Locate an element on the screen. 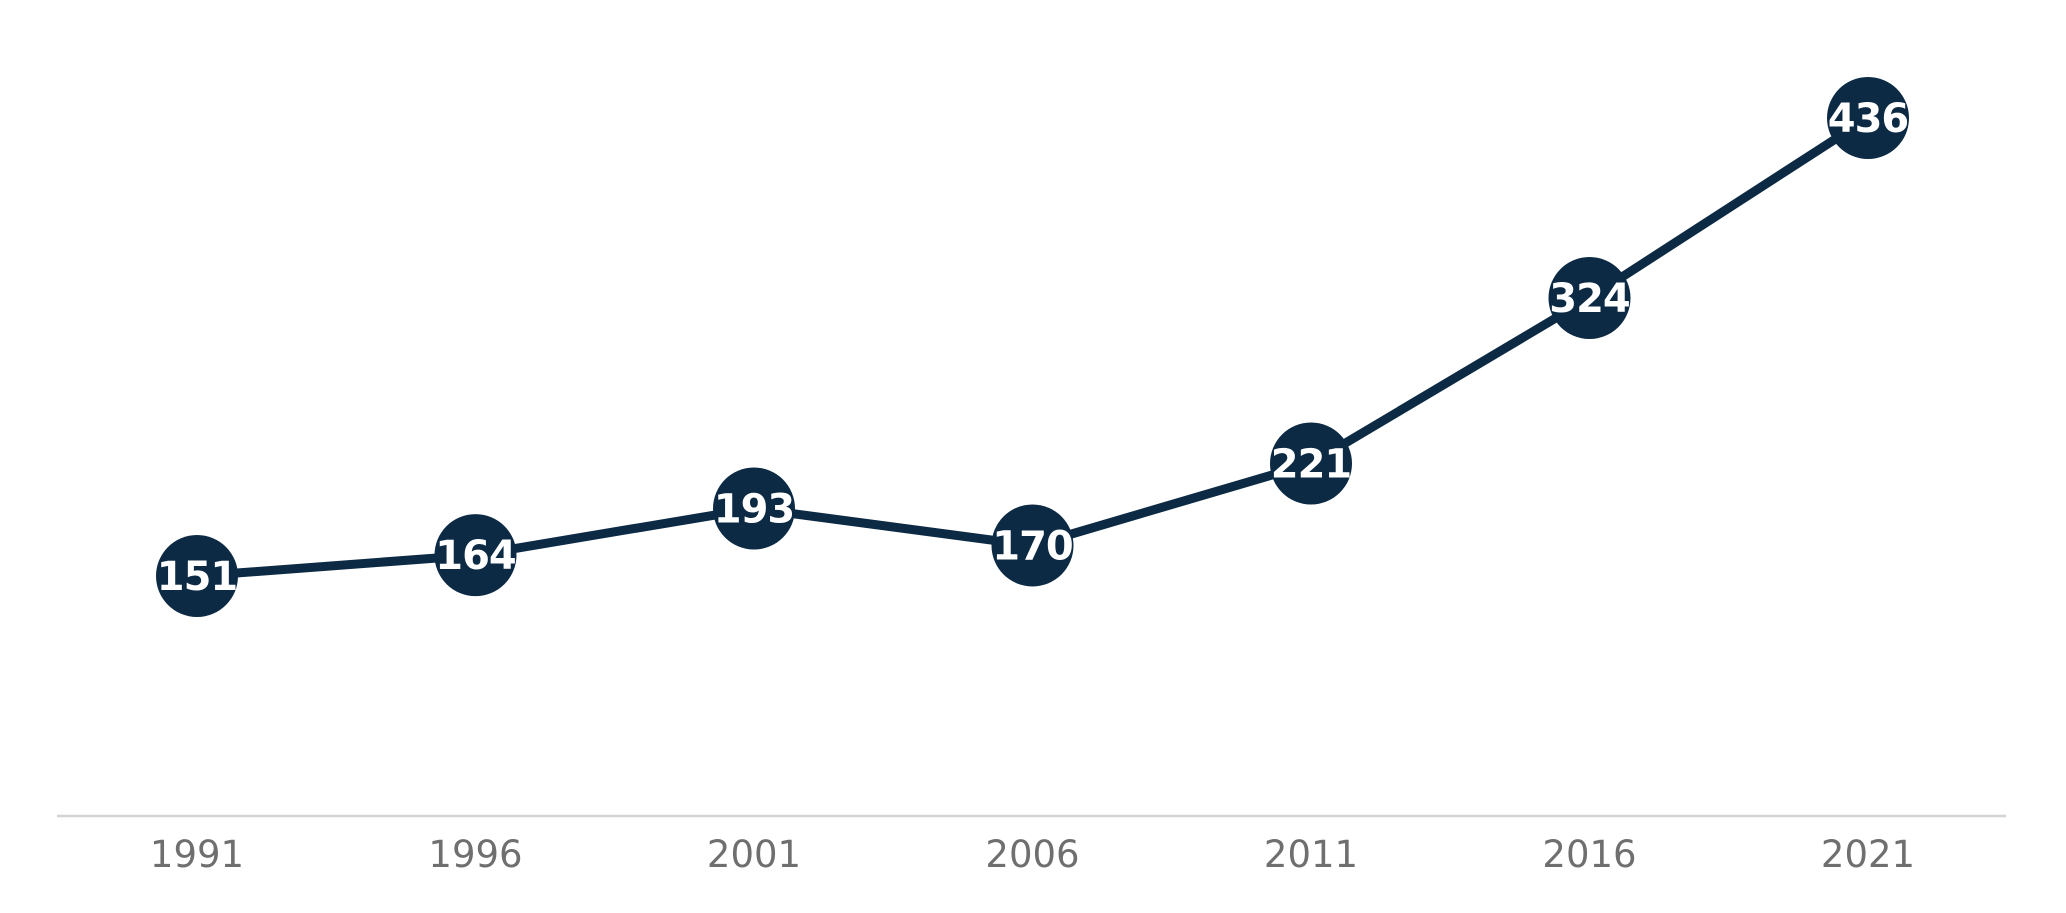 The image size is (2066, 913). data-label-2006: 170 is located at coordinates (1032, 546).